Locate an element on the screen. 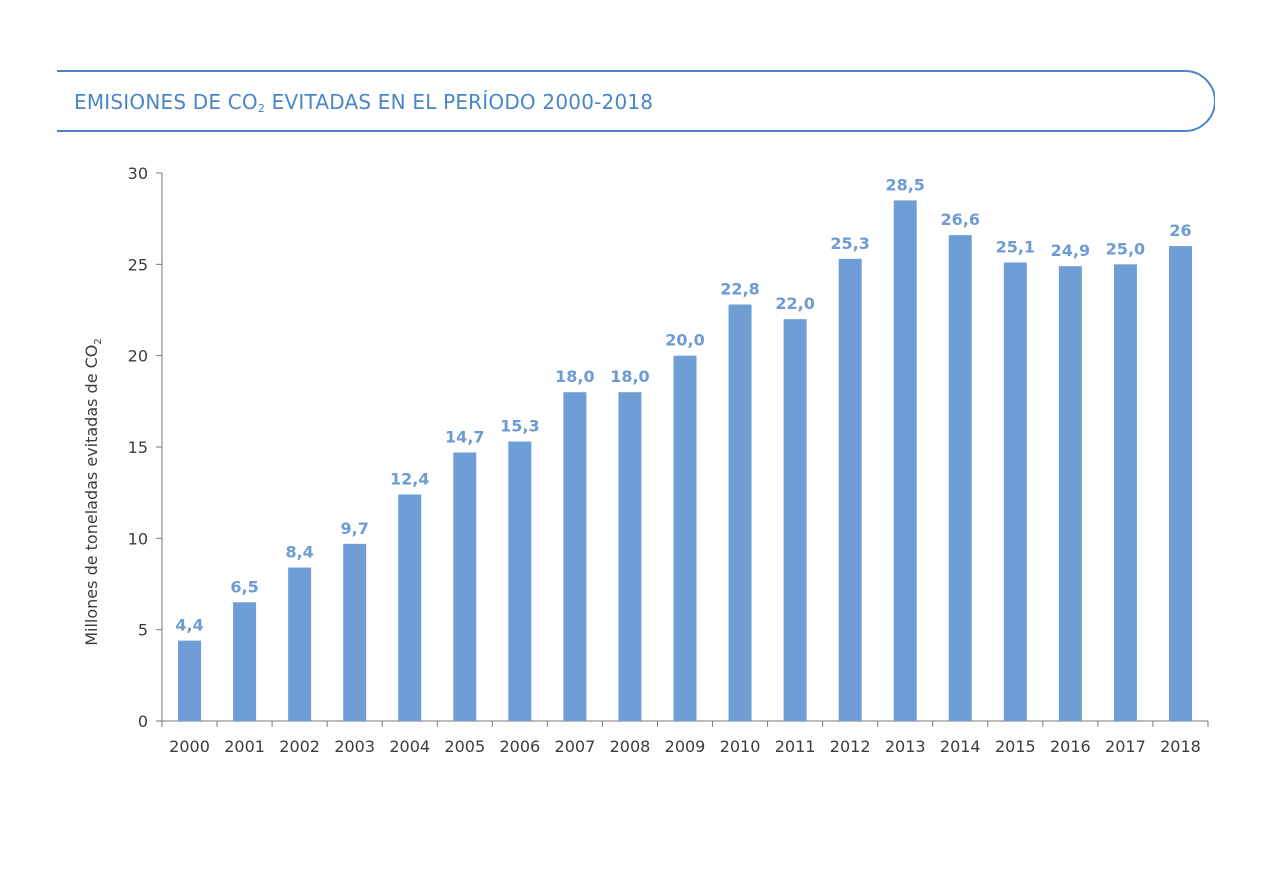 This screenshot has height=880, width=1280. y-tick-label: 5 is located at coordinates (143, 630).